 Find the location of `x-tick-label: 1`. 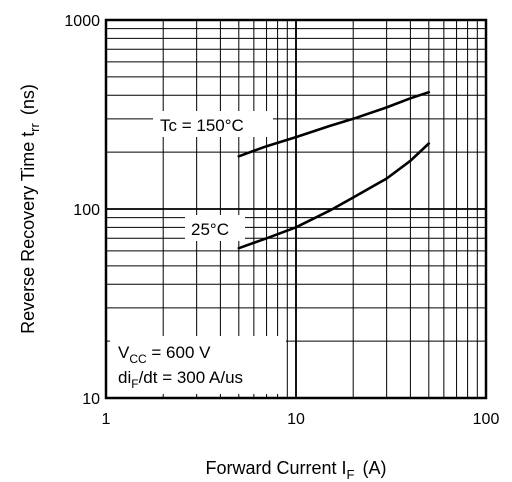

x-tick-label: 1 is located at coordinates (106, 419).